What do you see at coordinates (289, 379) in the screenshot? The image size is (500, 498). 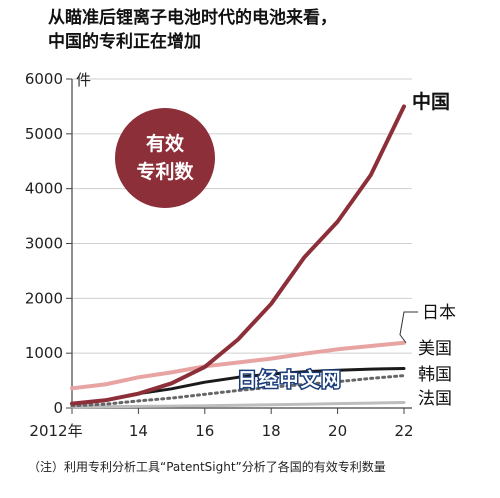 I see `watermark: 日经中文网` at bounding box center [289, 379].